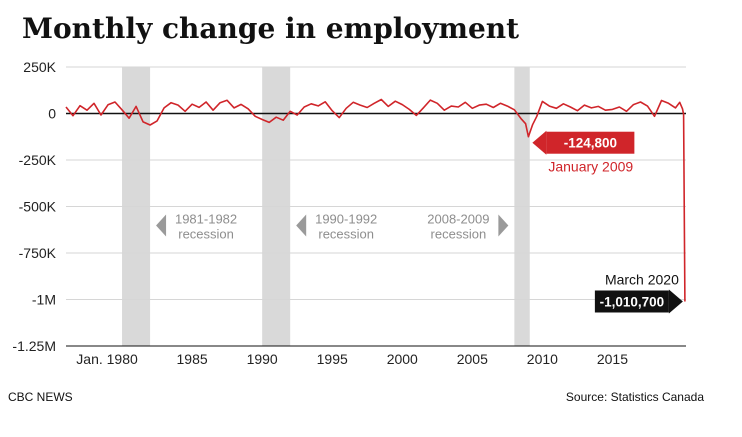 The width and height of the screenshot is (742, 437). Describe the element at coordinates (590, 167) in the screenshot. I see `callout-red-date: January 2009` at that location.